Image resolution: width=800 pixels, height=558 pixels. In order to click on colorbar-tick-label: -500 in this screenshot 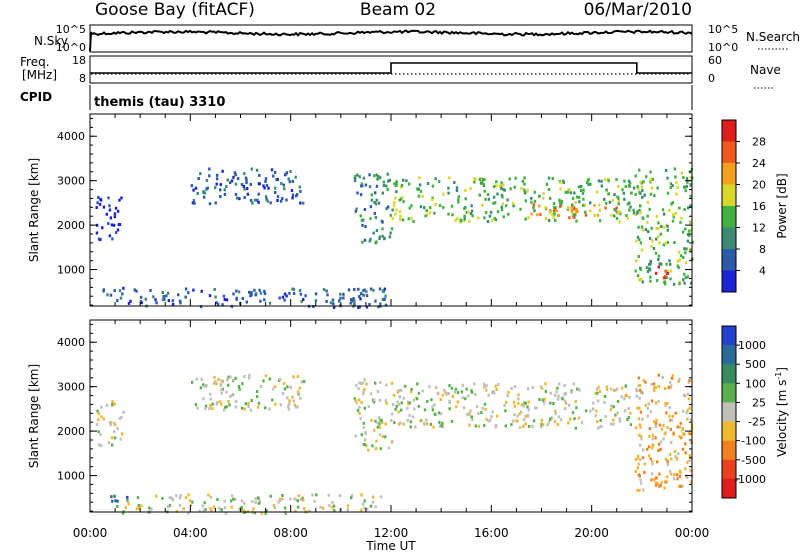, I will do `click(753, 460)`.